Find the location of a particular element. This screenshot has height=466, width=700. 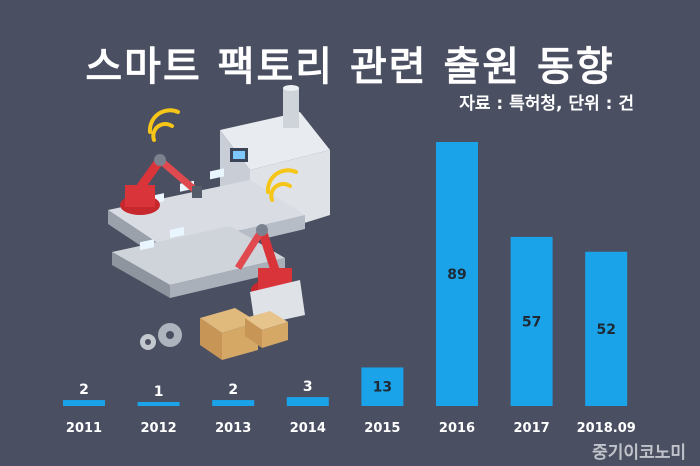

x-tick-label: 2016 is located at coordinates (457, 428).